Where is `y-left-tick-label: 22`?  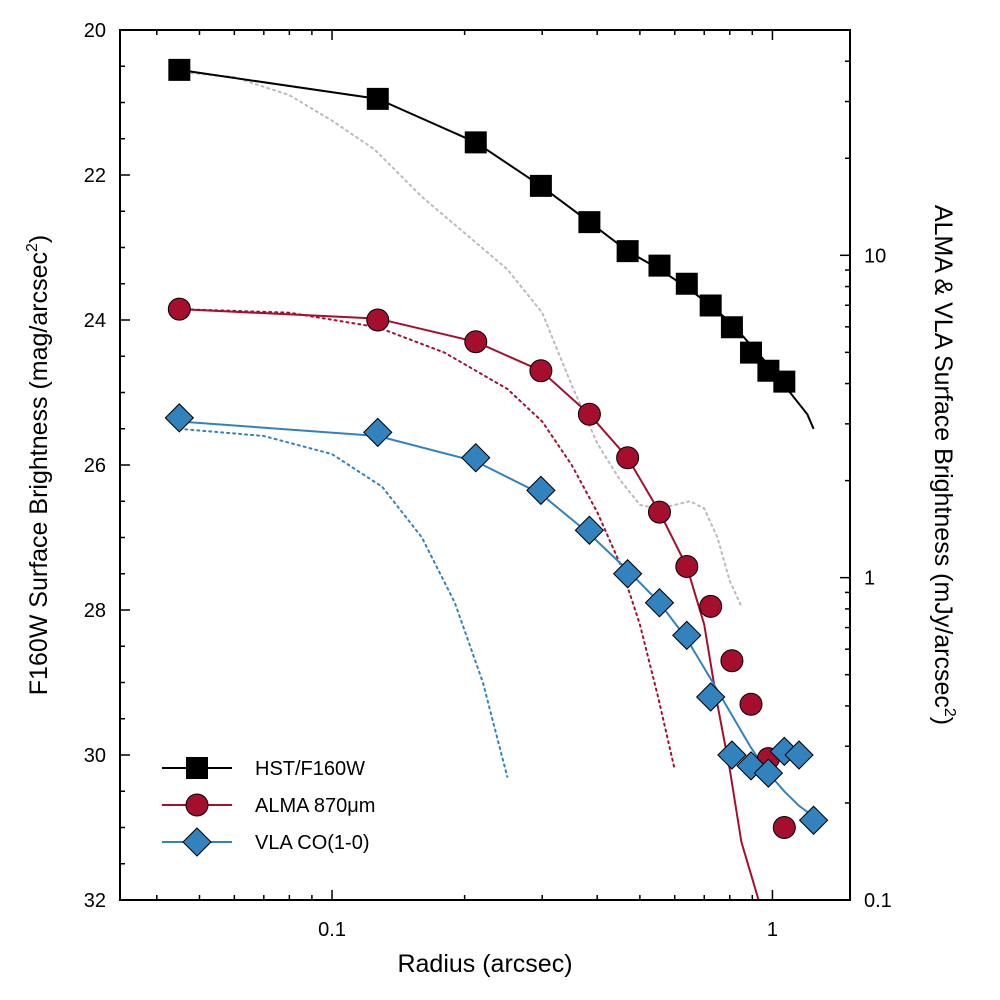
y-left-tick-label: 22 is located at coordinates (95, 176).